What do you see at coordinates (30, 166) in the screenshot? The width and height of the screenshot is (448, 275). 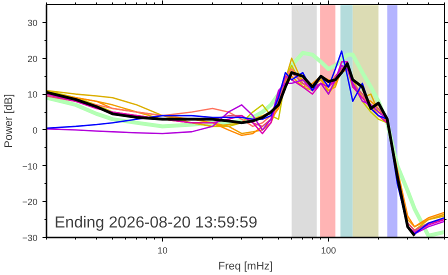 I see `y-tick-label: −10` at bounding box center [30, 166].